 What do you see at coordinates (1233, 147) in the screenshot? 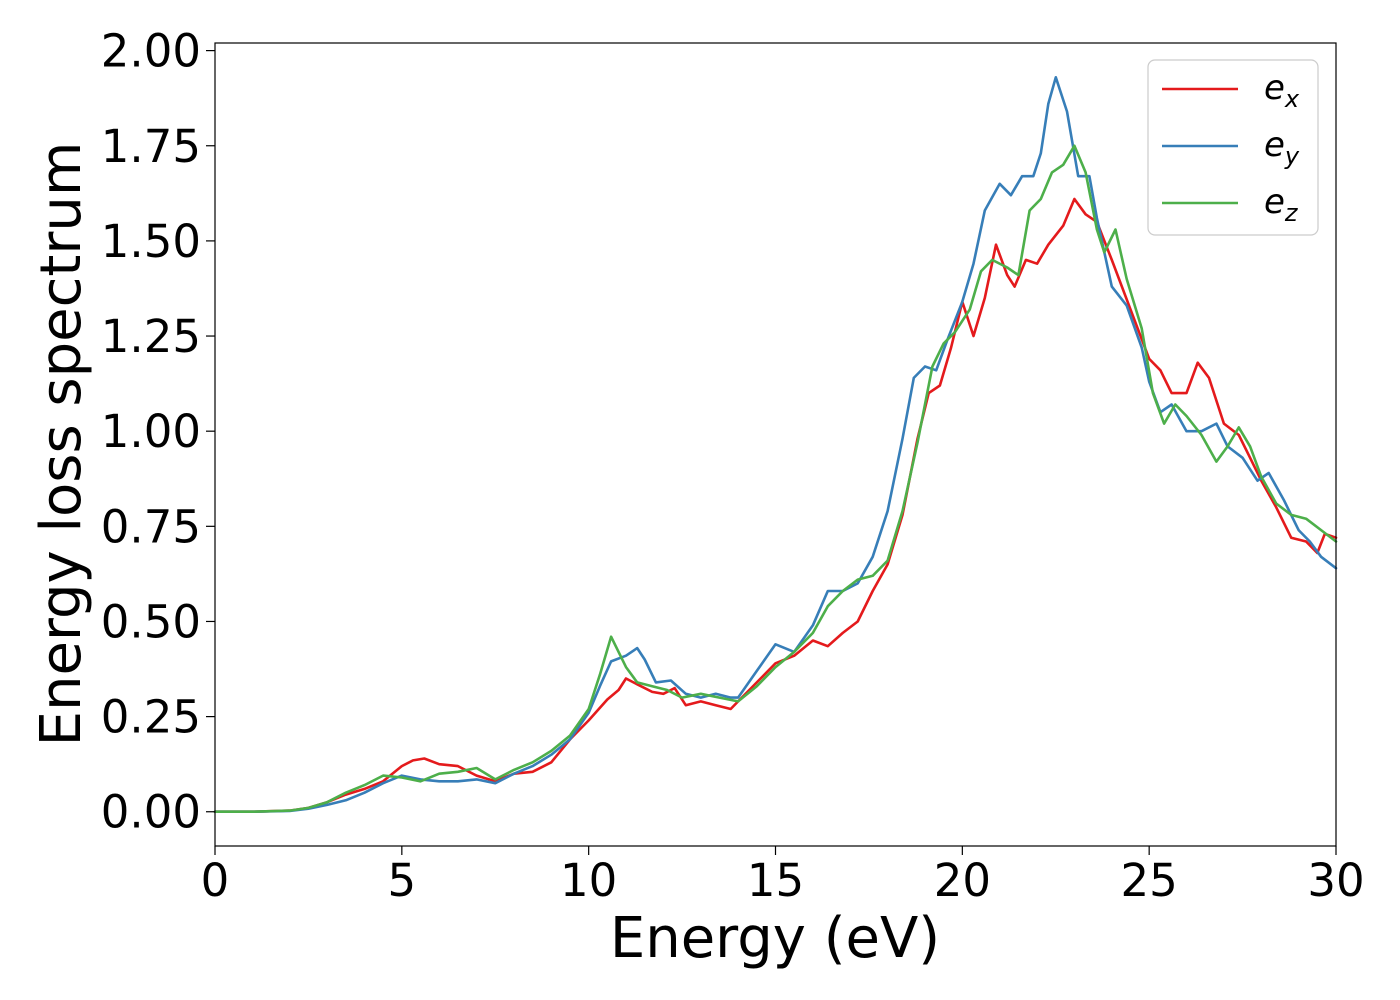
I see `legend-box` at bounding box center [1233, 147].